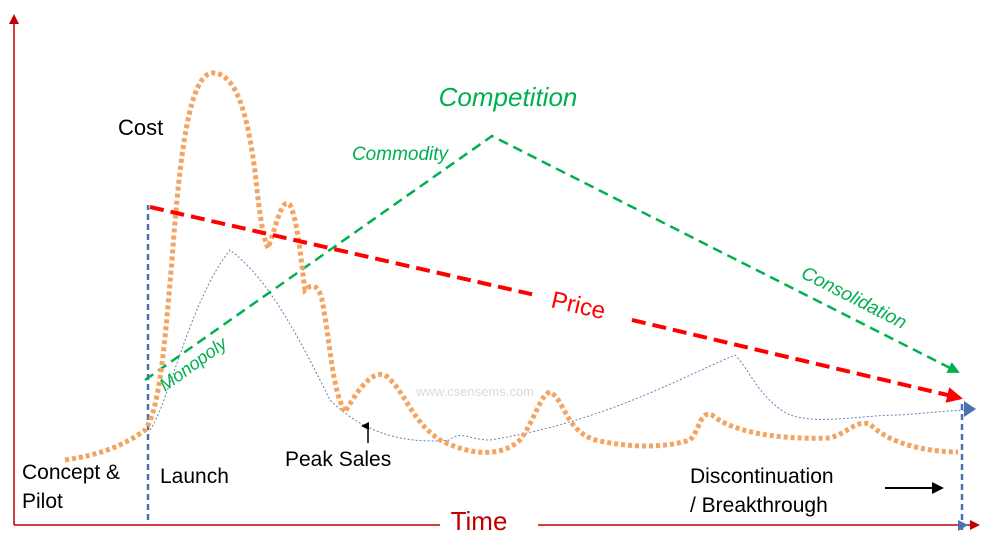  What do you see at coordinates (970, 409) in the screenshot?
I see `end-marker-top` at bounding box center [970, 409].